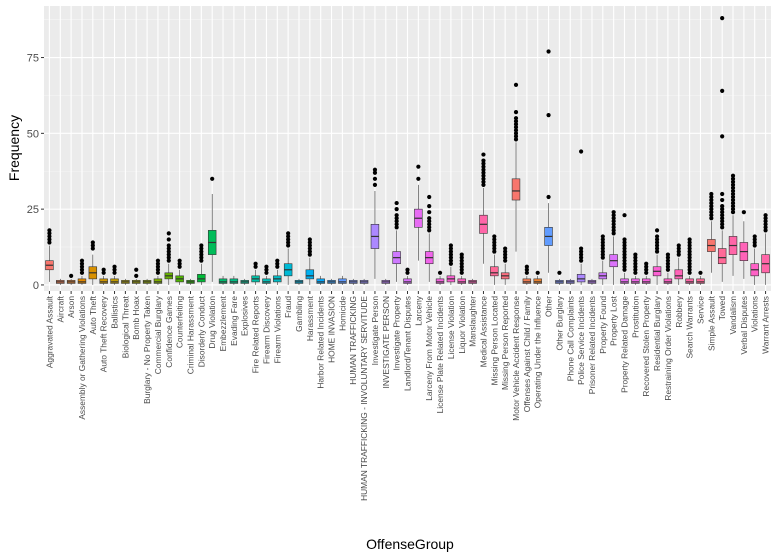  I want to click on x-tick-label: Property Found, so click(603, 325).